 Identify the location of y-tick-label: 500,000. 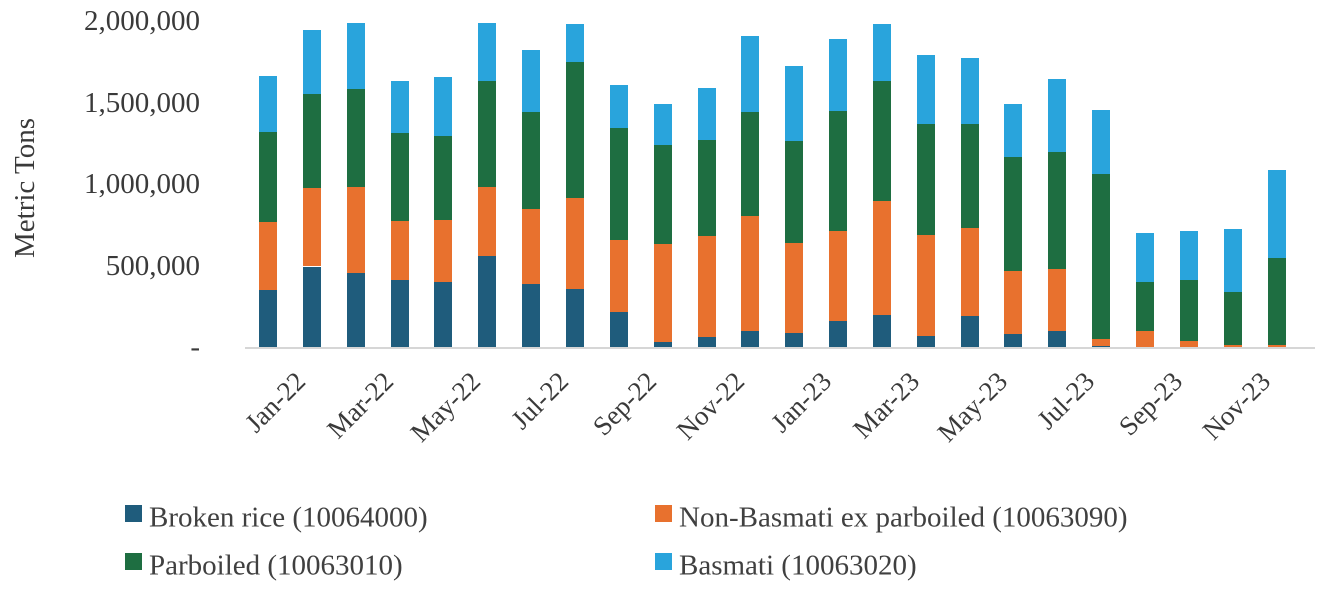
(152, 265).